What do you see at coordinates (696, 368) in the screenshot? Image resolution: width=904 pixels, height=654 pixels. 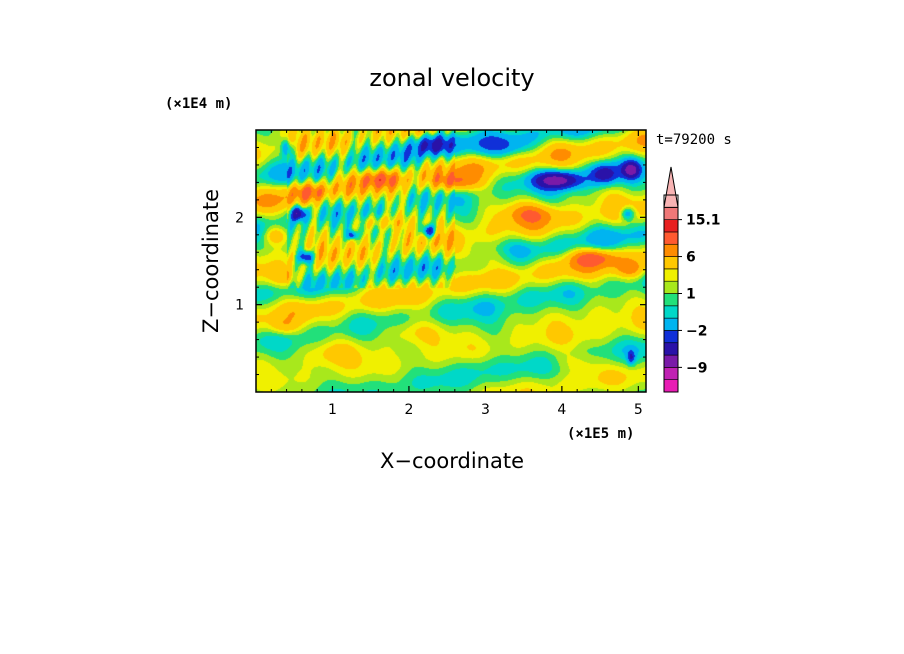 I see `colorbar-label: −9` at bounding box center [696, 368].